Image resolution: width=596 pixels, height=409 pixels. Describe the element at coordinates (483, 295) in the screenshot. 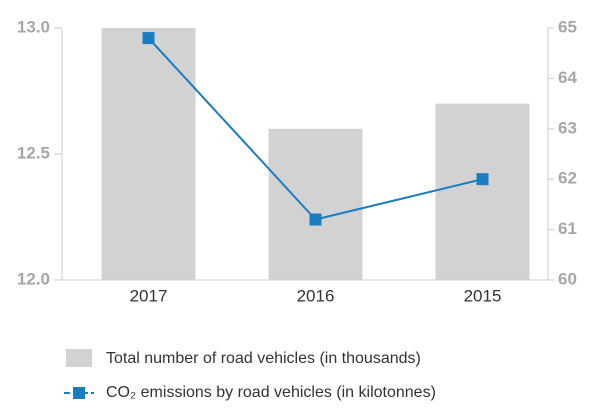

I see `x-tick-label: 2015` at that location.